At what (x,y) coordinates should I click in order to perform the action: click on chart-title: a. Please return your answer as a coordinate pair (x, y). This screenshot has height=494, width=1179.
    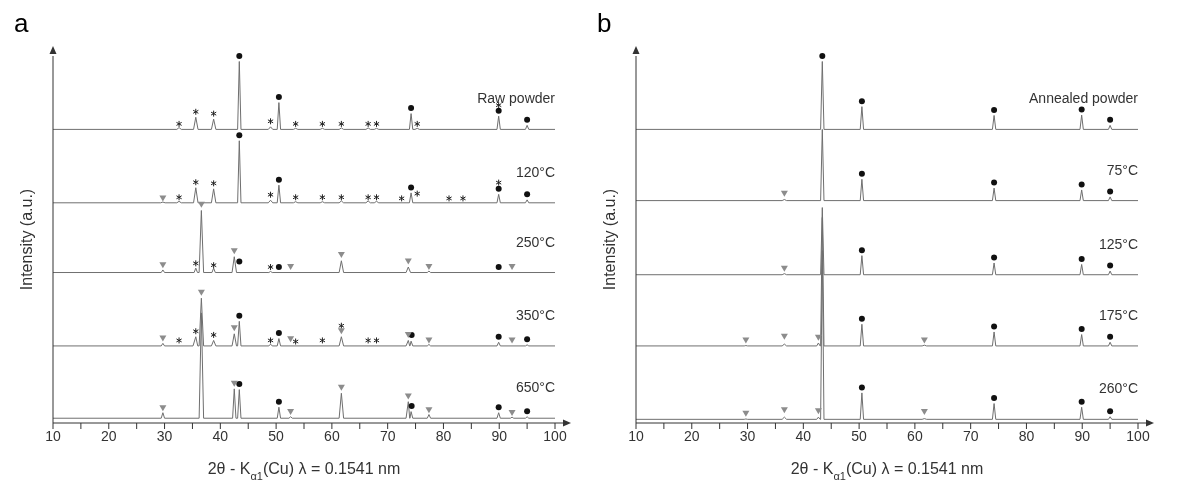
    Looking at the image, I should click on (21, 23).